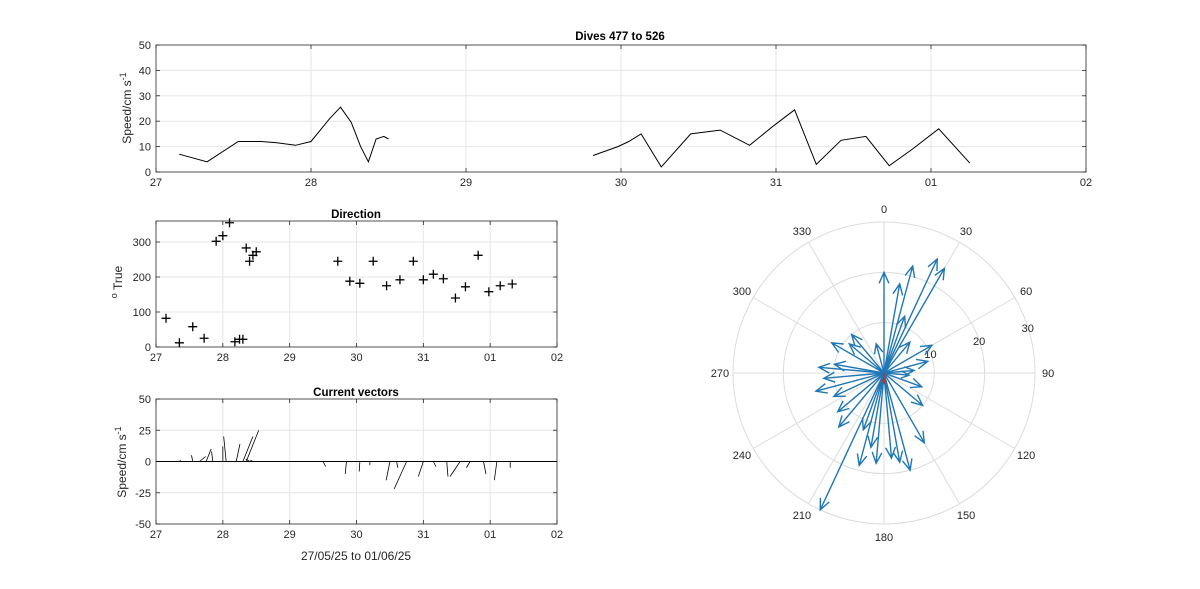  What do you see at coordinates (143, 494) in the screenshot?
I see `vectors-ytick-label: -25` at bounding box center [143, 494].